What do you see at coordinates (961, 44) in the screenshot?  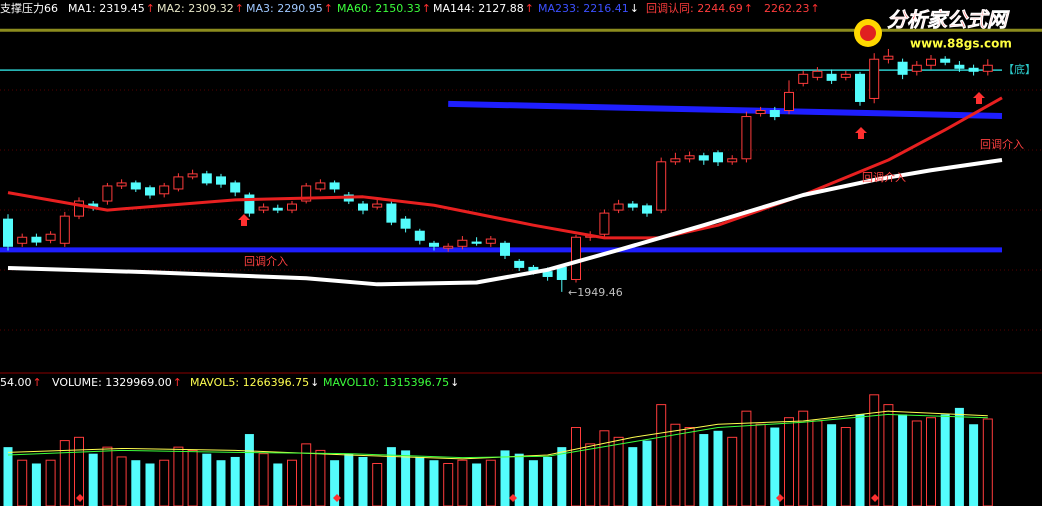 I see `watermark-url: www.88gs.com` at bounding box center [961, 44].